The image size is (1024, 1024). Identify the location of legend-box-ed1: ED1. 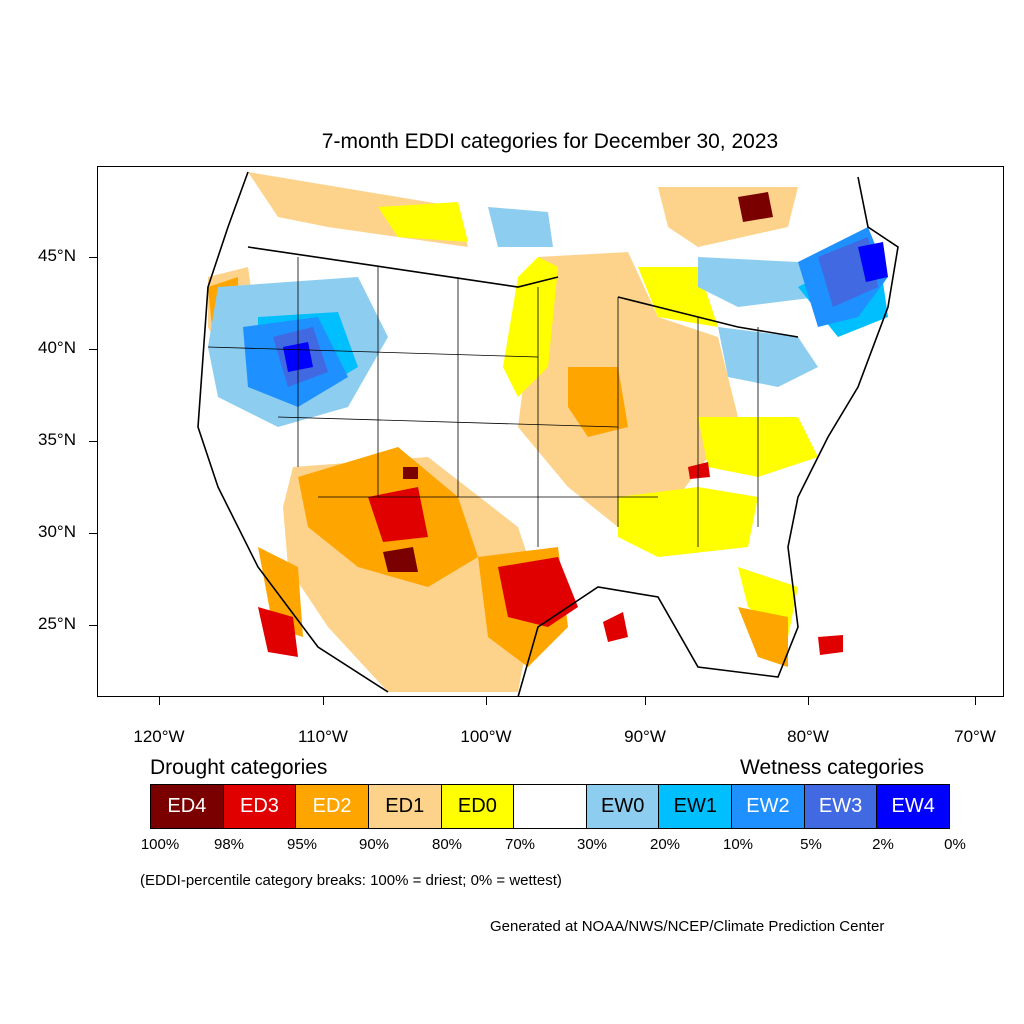
(405, 806).